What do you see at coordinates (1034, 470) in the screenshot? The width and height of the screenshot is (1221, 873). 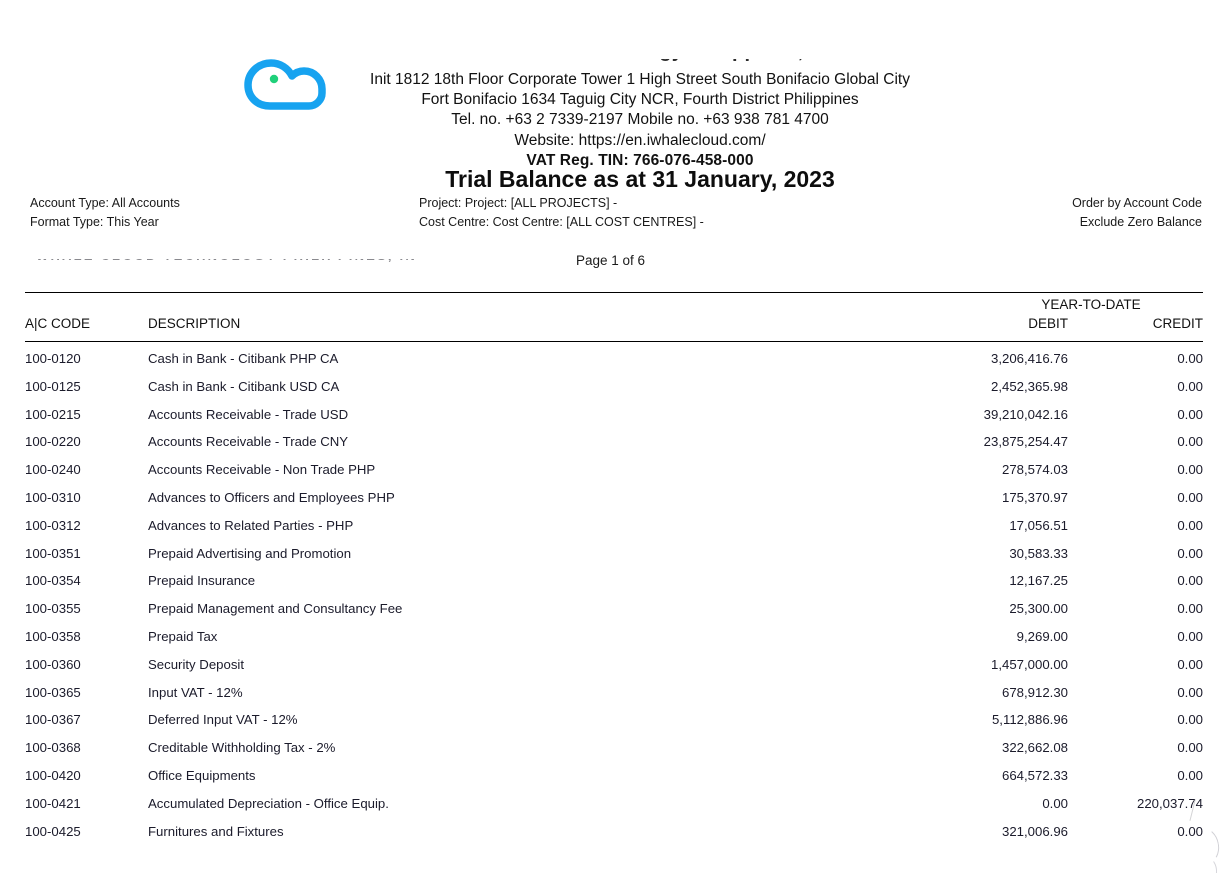 I see `cell-debit: 278,574.03` at bounding box center [1034, 470].